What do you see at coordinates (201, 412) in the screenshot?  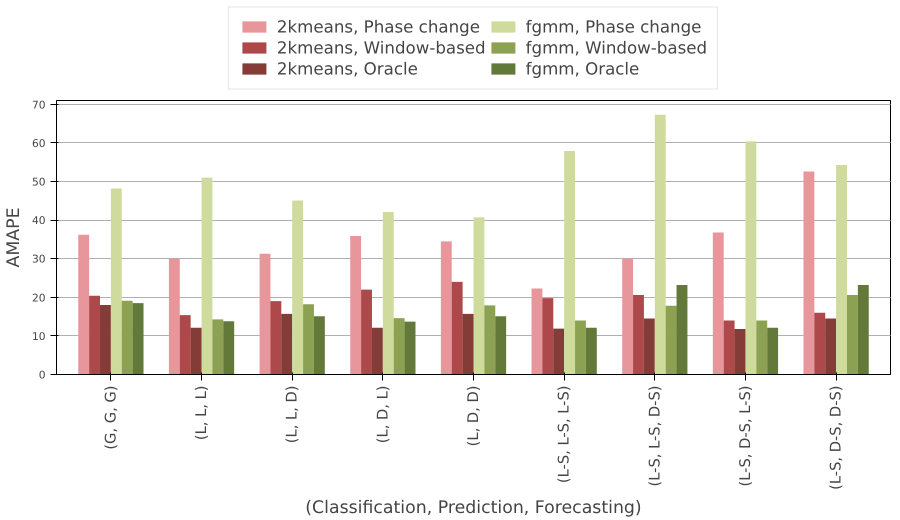 I see `x-tick-label: (L, L, L)` at bounding box center [201, 412].